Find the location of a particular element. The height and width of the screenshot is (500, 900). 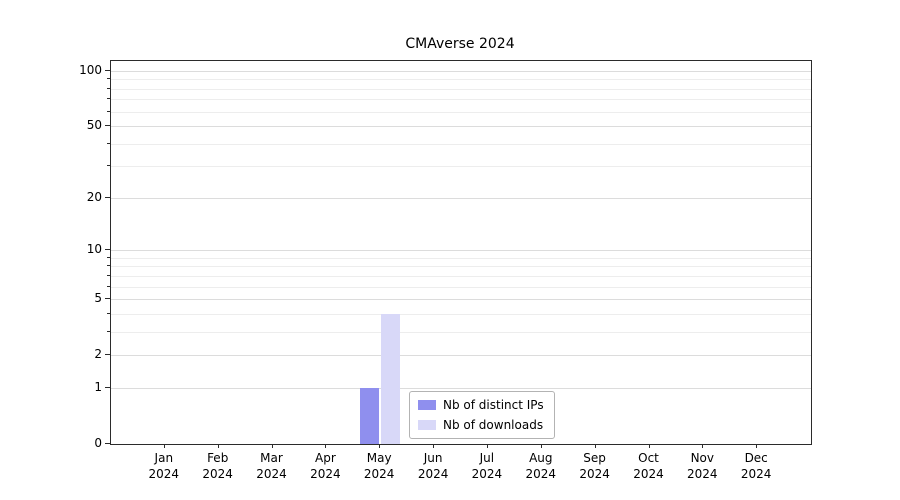

legend-item: Nb of downloads is located at coordinates (481, 425).